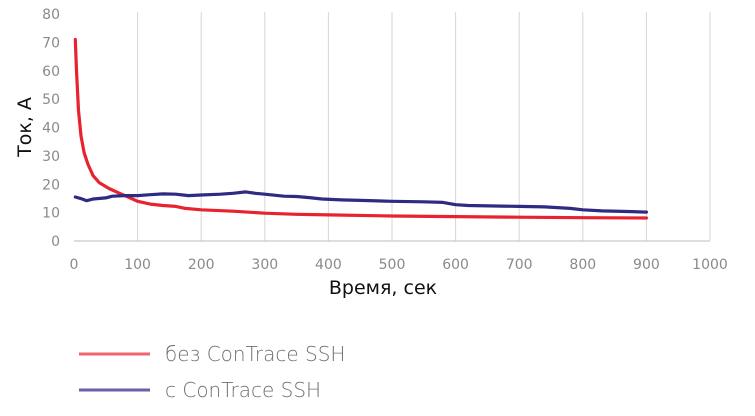 The width and height of the screenshot is (755, 416). I want to click on x-tick-label: 200, so click(201, 265).